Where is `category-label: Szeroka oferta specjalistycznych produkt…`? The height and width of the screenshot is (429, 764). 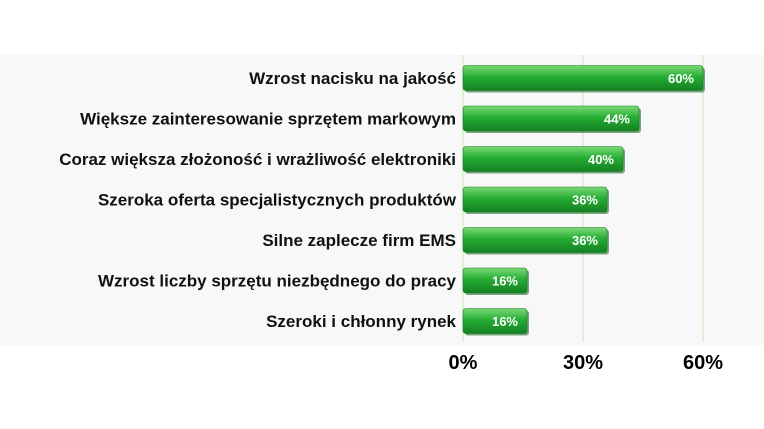 category-label: Szeroka oferta specjalistycznych produkt… is located at coordinates (277, 200).